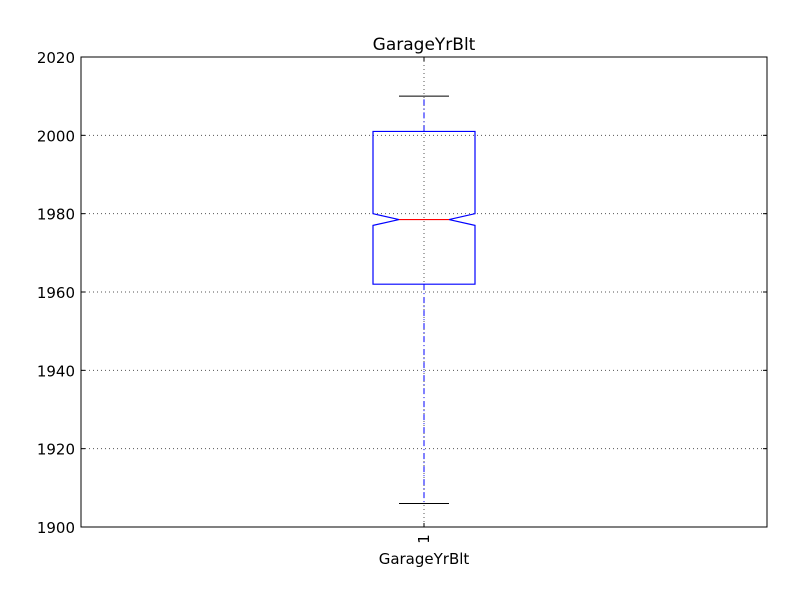  I want to click on y-tick-label: 1900, so click(56, 528).